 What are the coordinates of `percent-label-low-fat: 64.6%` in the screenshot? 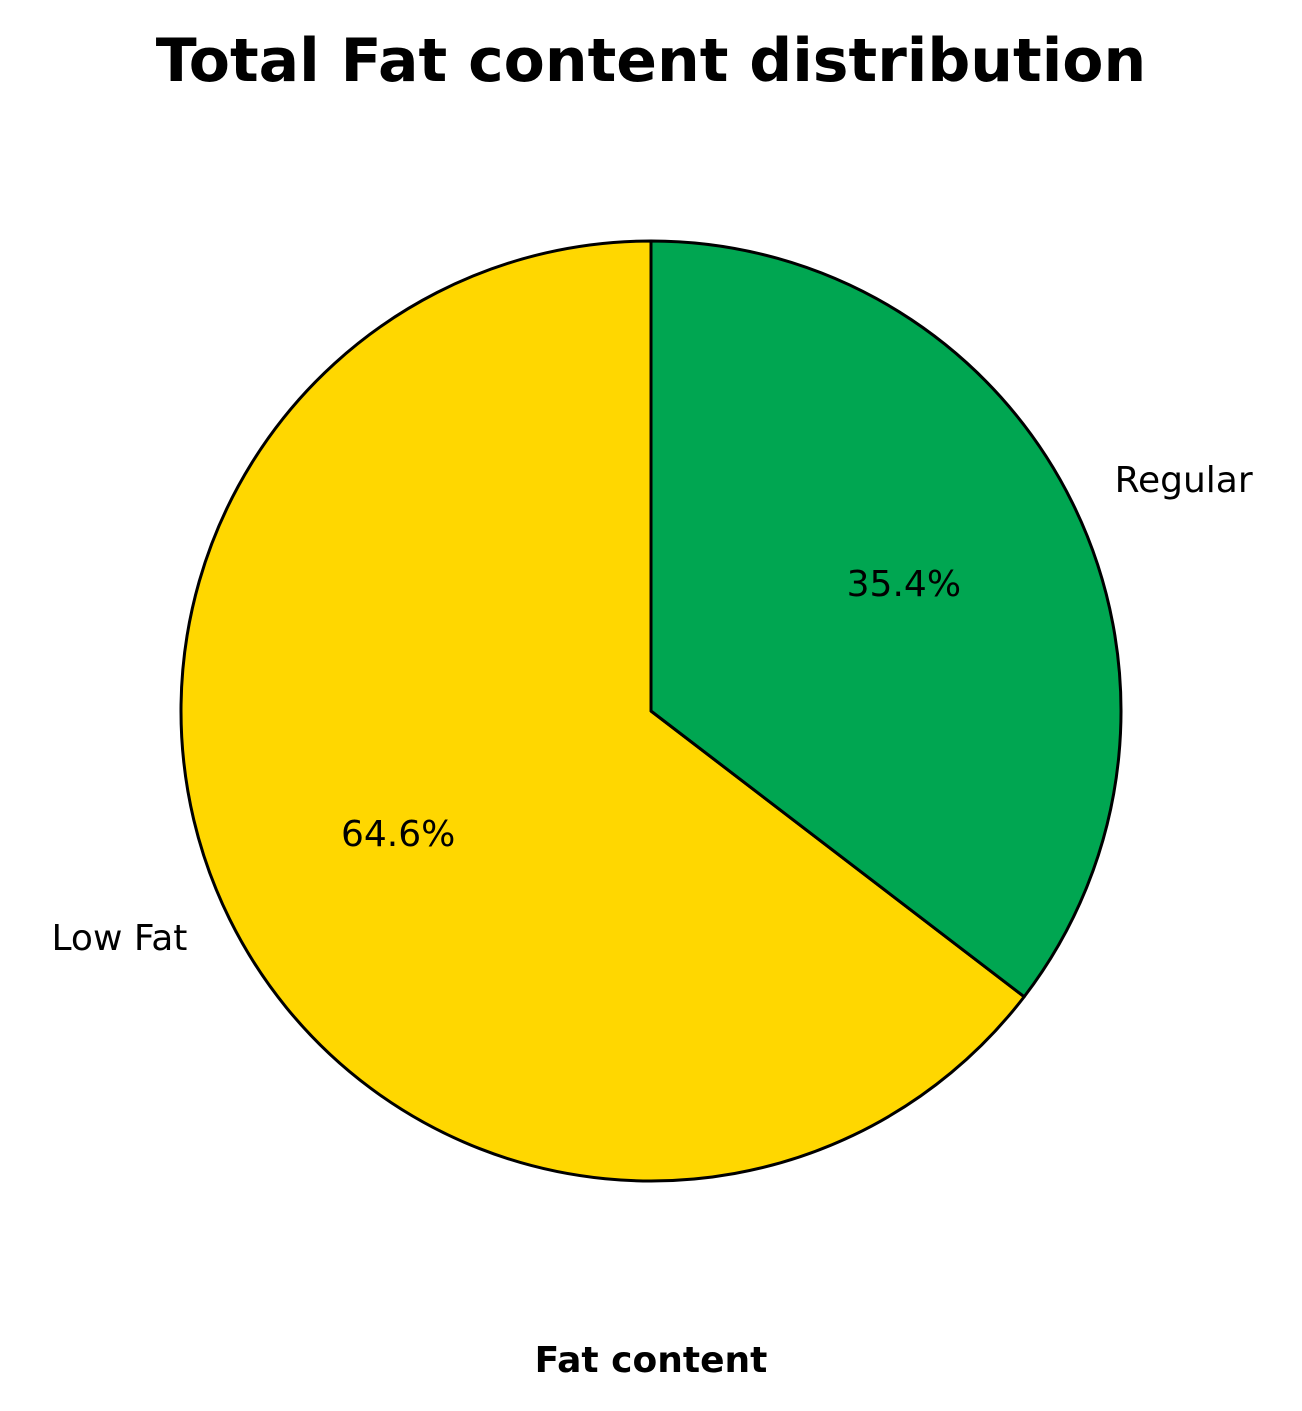 It's located at (398, 834).